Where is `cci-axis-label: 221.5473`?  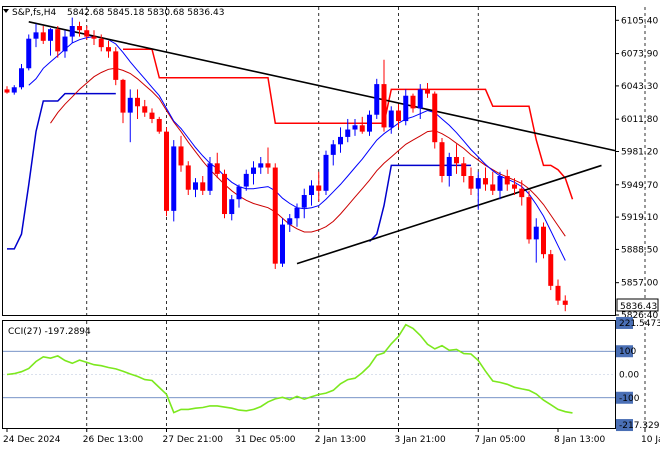
cci-axis-label: 221.5473 is located at coordinates (639, 324).